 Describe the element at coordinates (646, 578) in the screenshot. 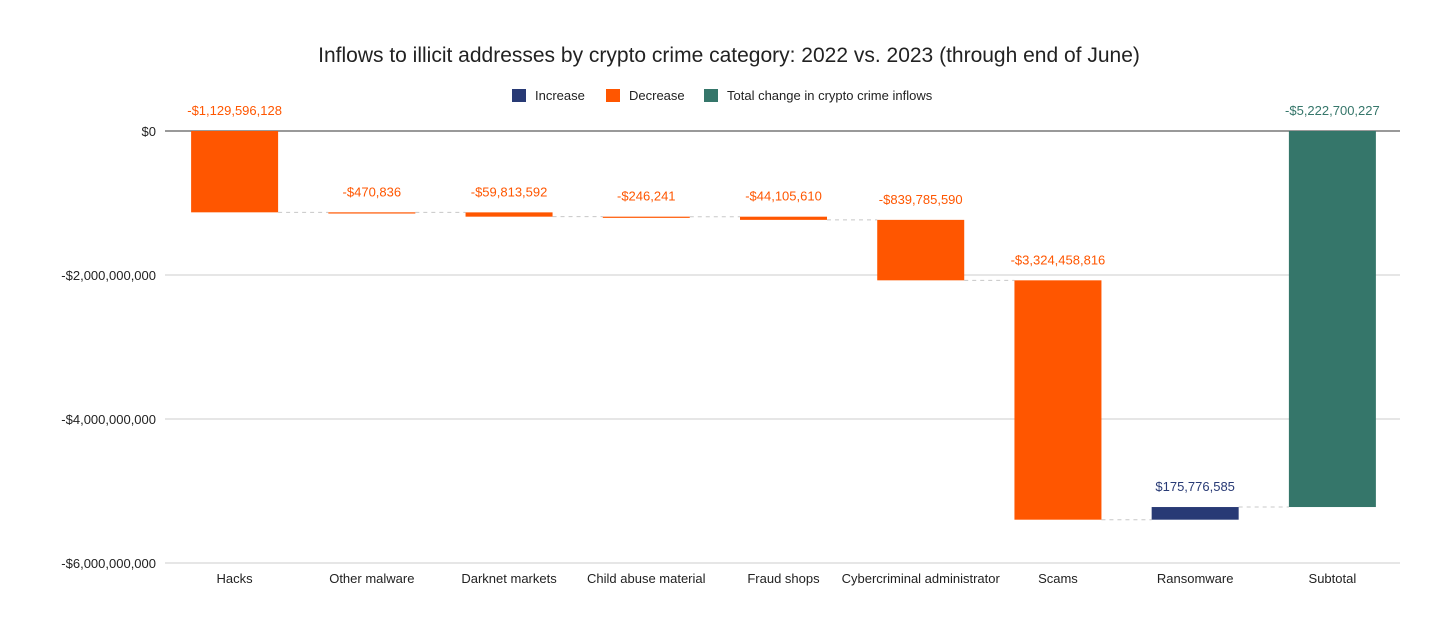

I see `x-tick-label: Child abuse material` at that location.